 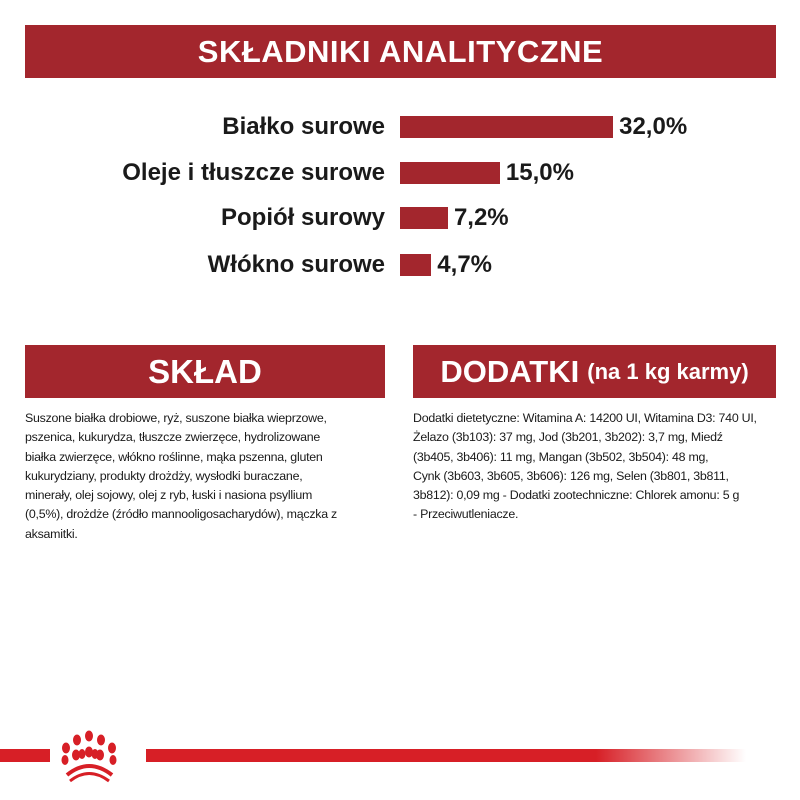 What do you see at coordinates (253, 172) in the screenshot?
I see `bar-label: Oleje i tłuszcze surowe` at bounding box center [253, 172].